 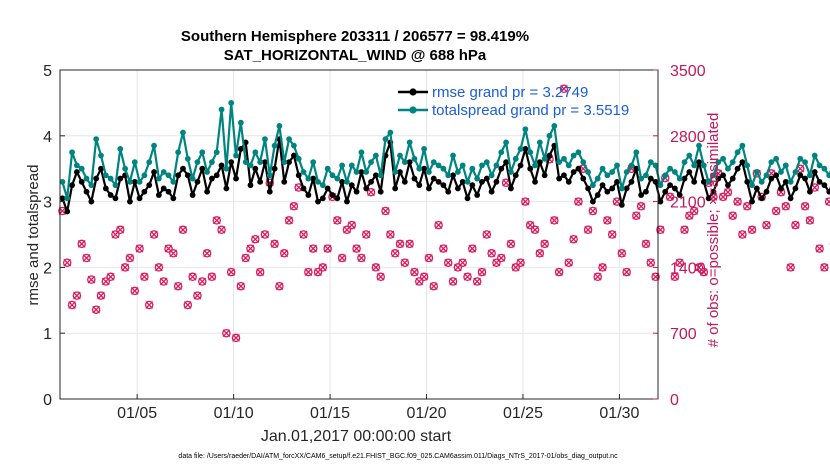 What do you see at coordinates (523, 413) in the screenshot?
I see `x-tick-label: 01/25` at bounding box center [523, 413].